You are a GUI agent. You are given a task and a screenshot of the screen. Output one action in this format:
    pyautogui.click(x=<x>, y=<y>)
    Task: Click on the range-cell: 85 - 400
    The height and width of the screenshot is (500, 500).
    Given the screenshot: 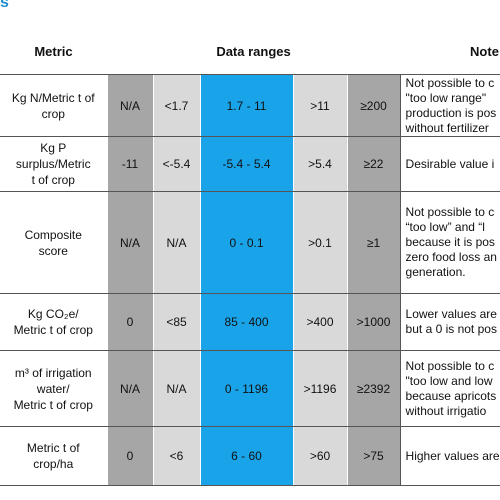 What is the action you would take?
    pyautogui.click(x=246, y=322)
    